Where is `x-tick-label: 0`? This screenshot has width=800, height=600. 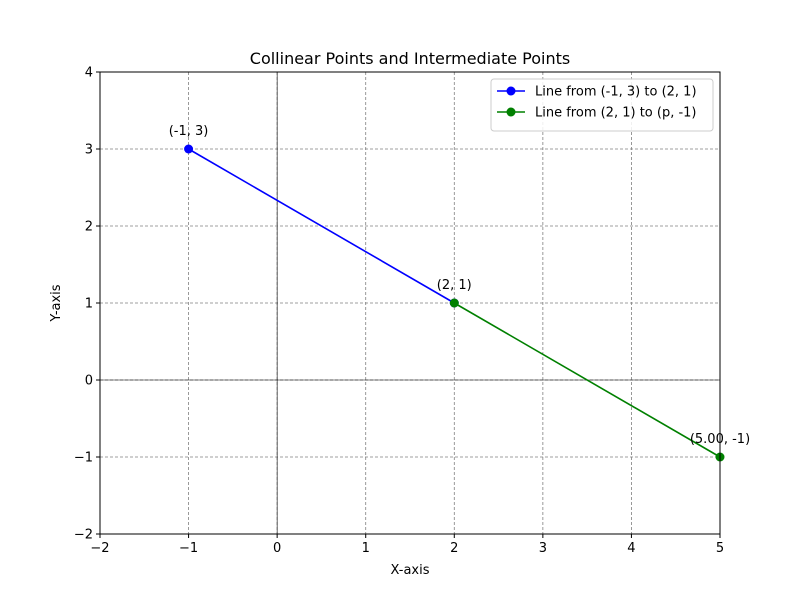 x-tick-label: 0 is located at coordinates (277, 548).